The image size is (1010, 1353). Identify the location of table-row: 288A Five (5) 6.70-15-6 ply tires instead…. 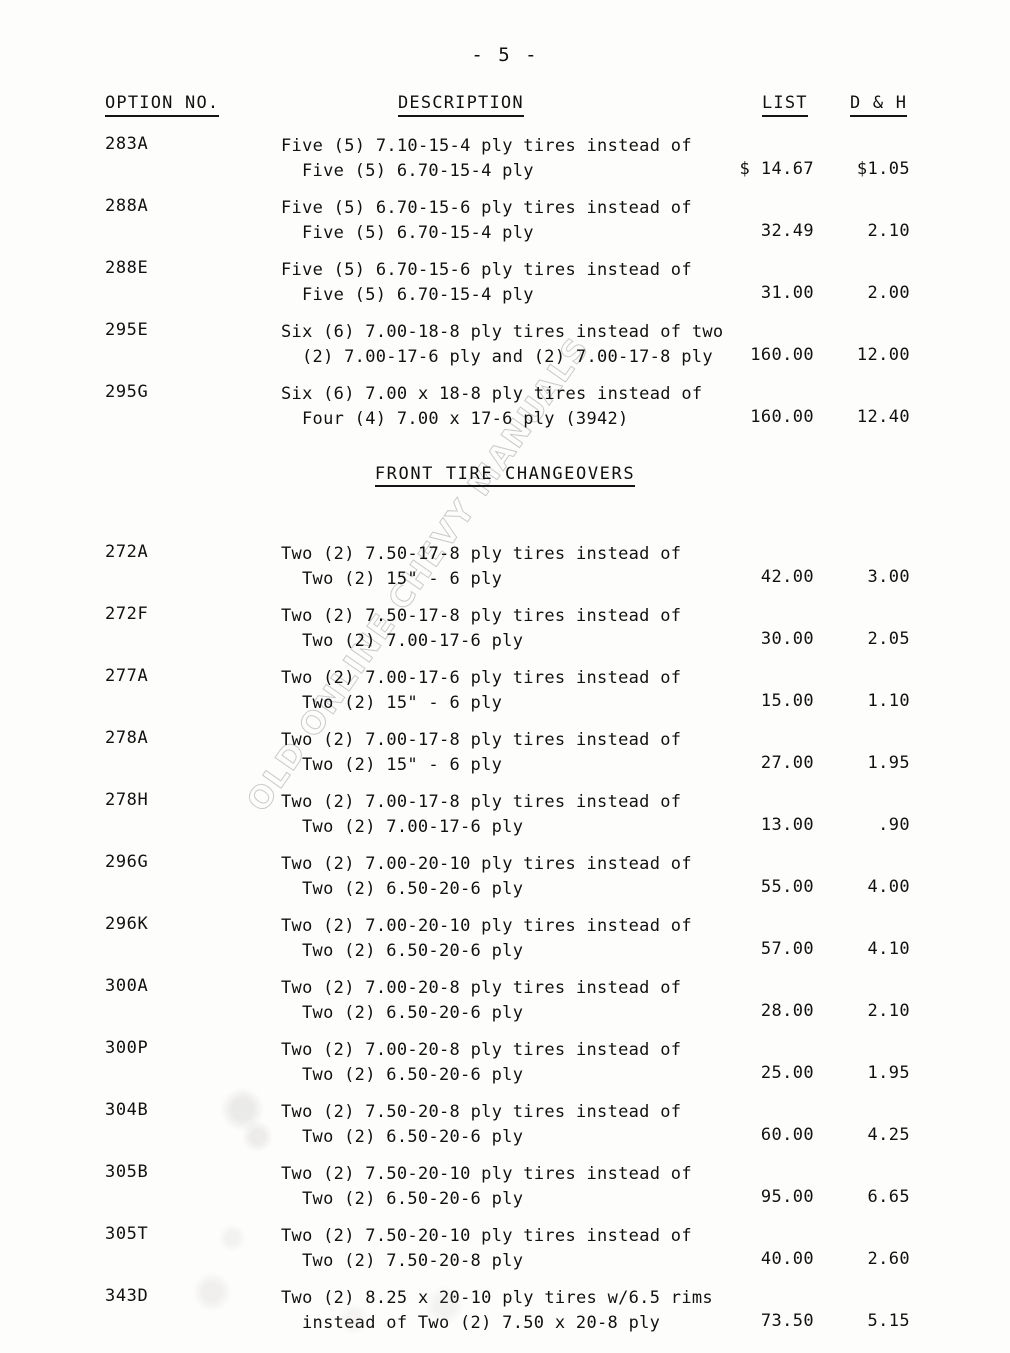
(505, 224).